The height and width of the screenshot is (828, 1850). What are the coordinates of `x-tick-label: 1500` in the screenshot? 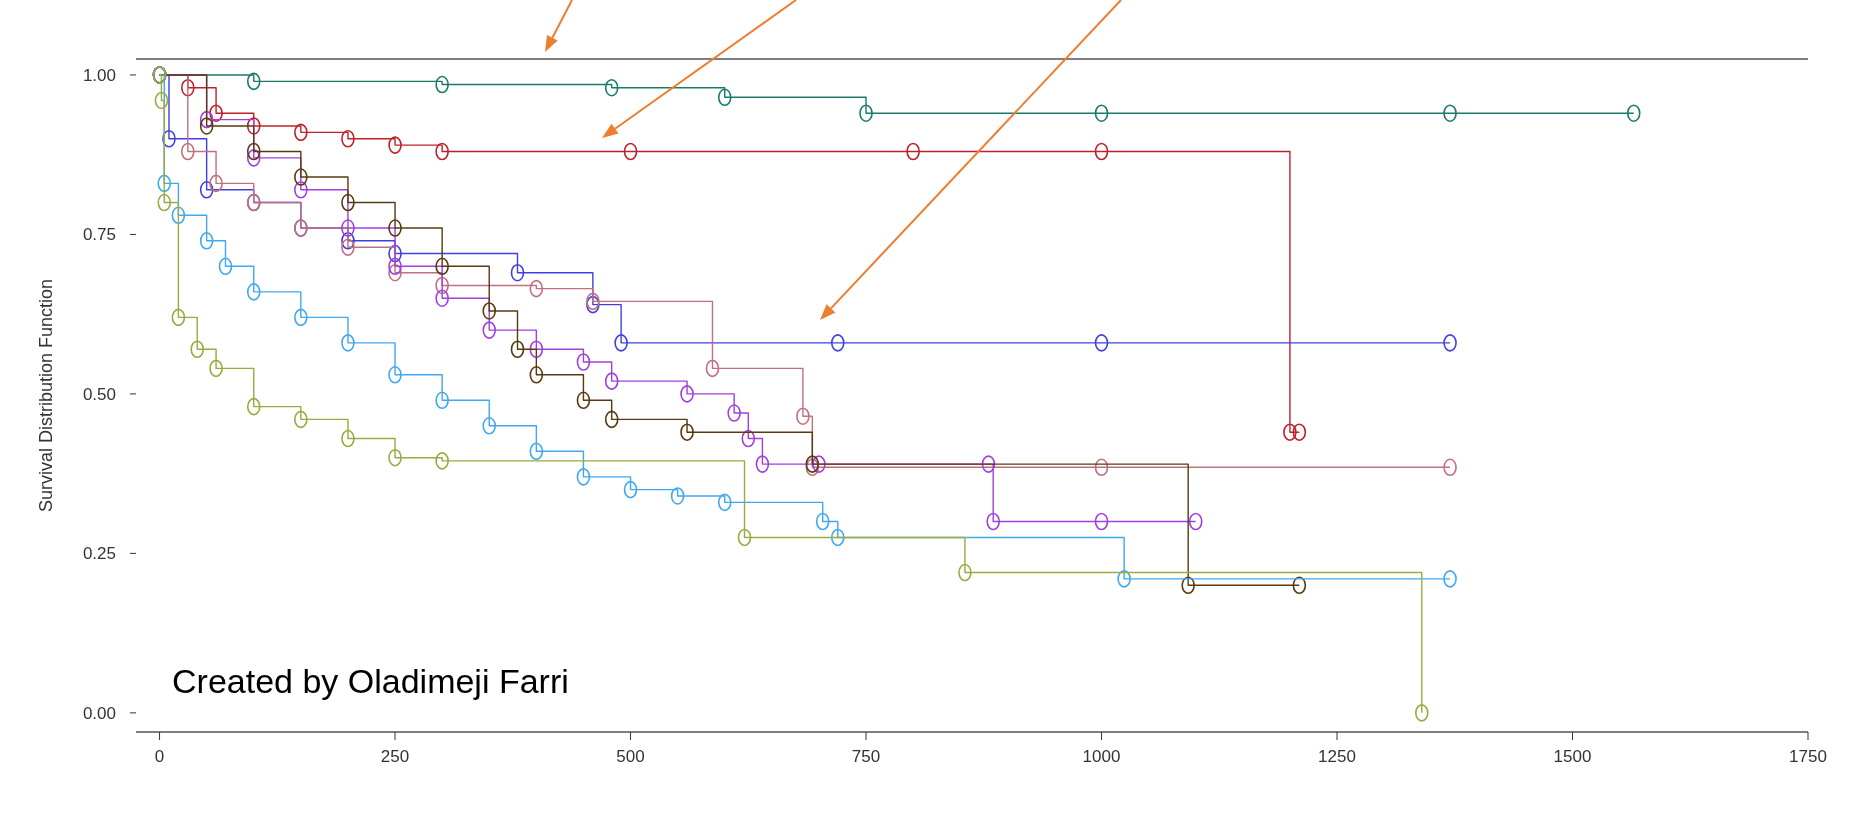 It's located at (1572, 756).